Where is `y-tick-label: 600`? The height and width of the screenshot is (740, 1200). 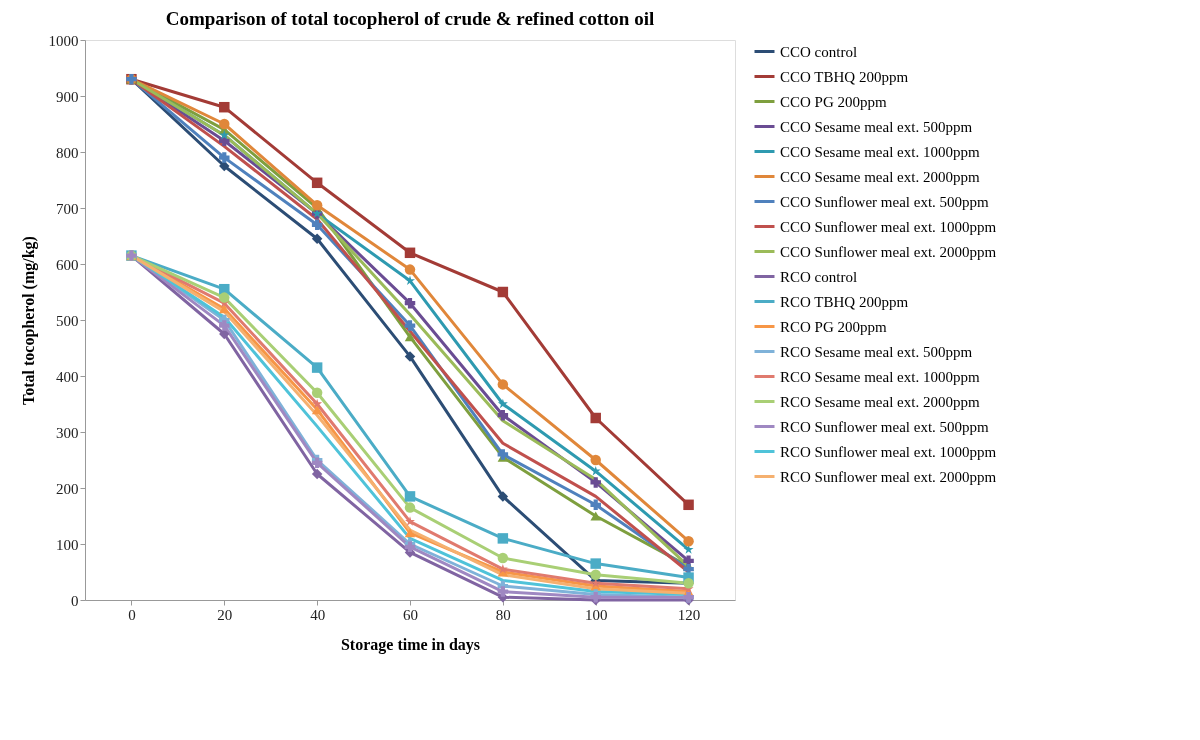
y-tick-label: 600 is located at coordinates (67, 264).